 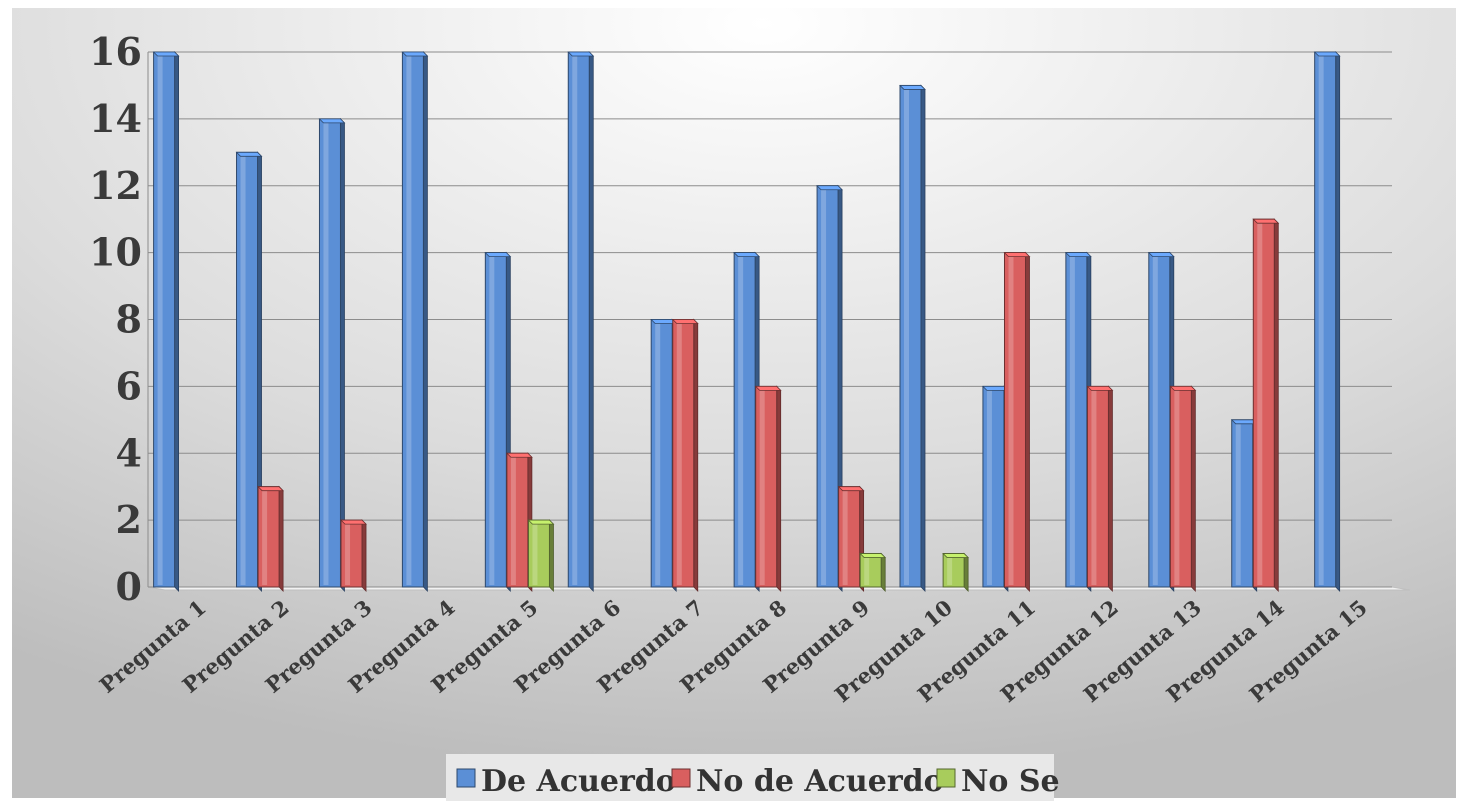 I want to click on y-tick-label: 12, so click(x=115, y=185).